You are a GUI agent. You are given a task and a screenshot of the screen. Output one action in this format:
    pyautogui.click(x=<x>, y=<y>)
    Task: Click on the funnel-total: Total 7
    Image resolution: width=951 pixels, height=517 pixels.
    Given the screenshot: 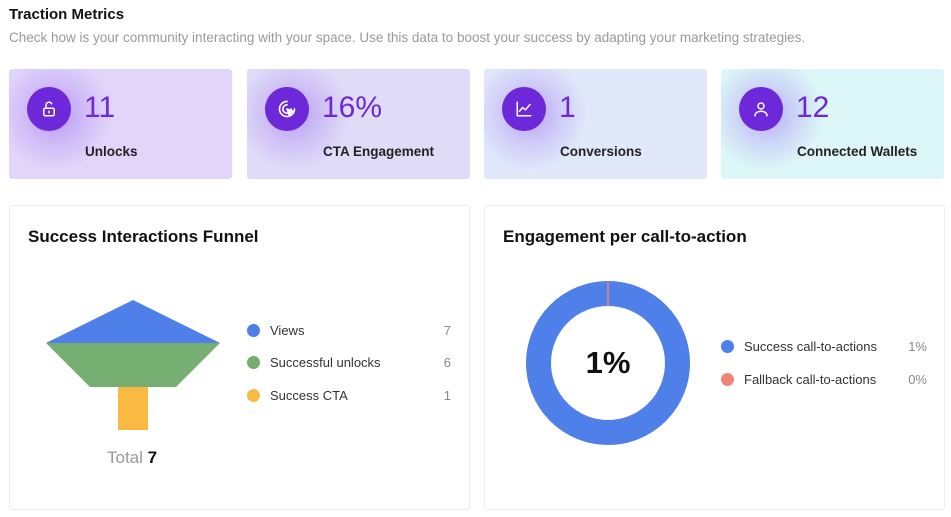 What is the action you would take?
    pyautogui.click(x=132, y=458)
    